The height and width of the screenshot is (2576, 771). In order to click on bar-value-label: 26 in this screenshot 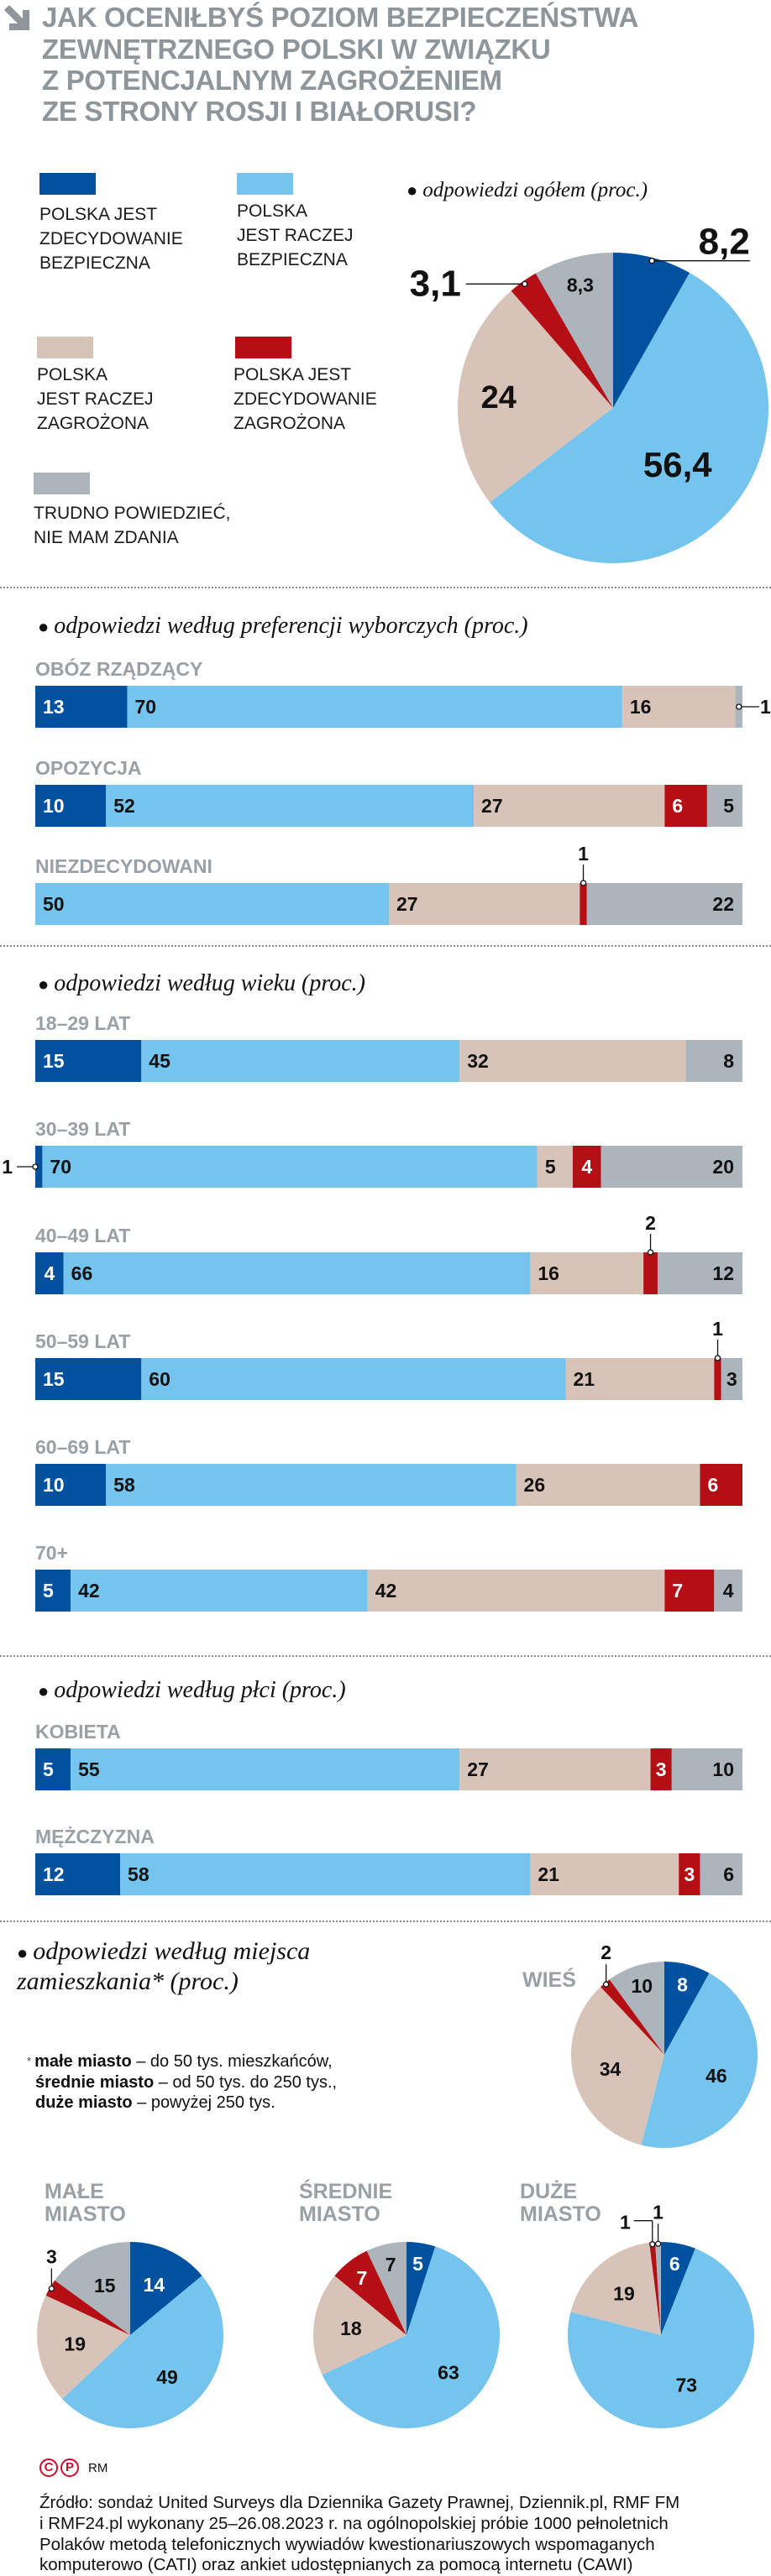, I will do `click(535, 1485)`.